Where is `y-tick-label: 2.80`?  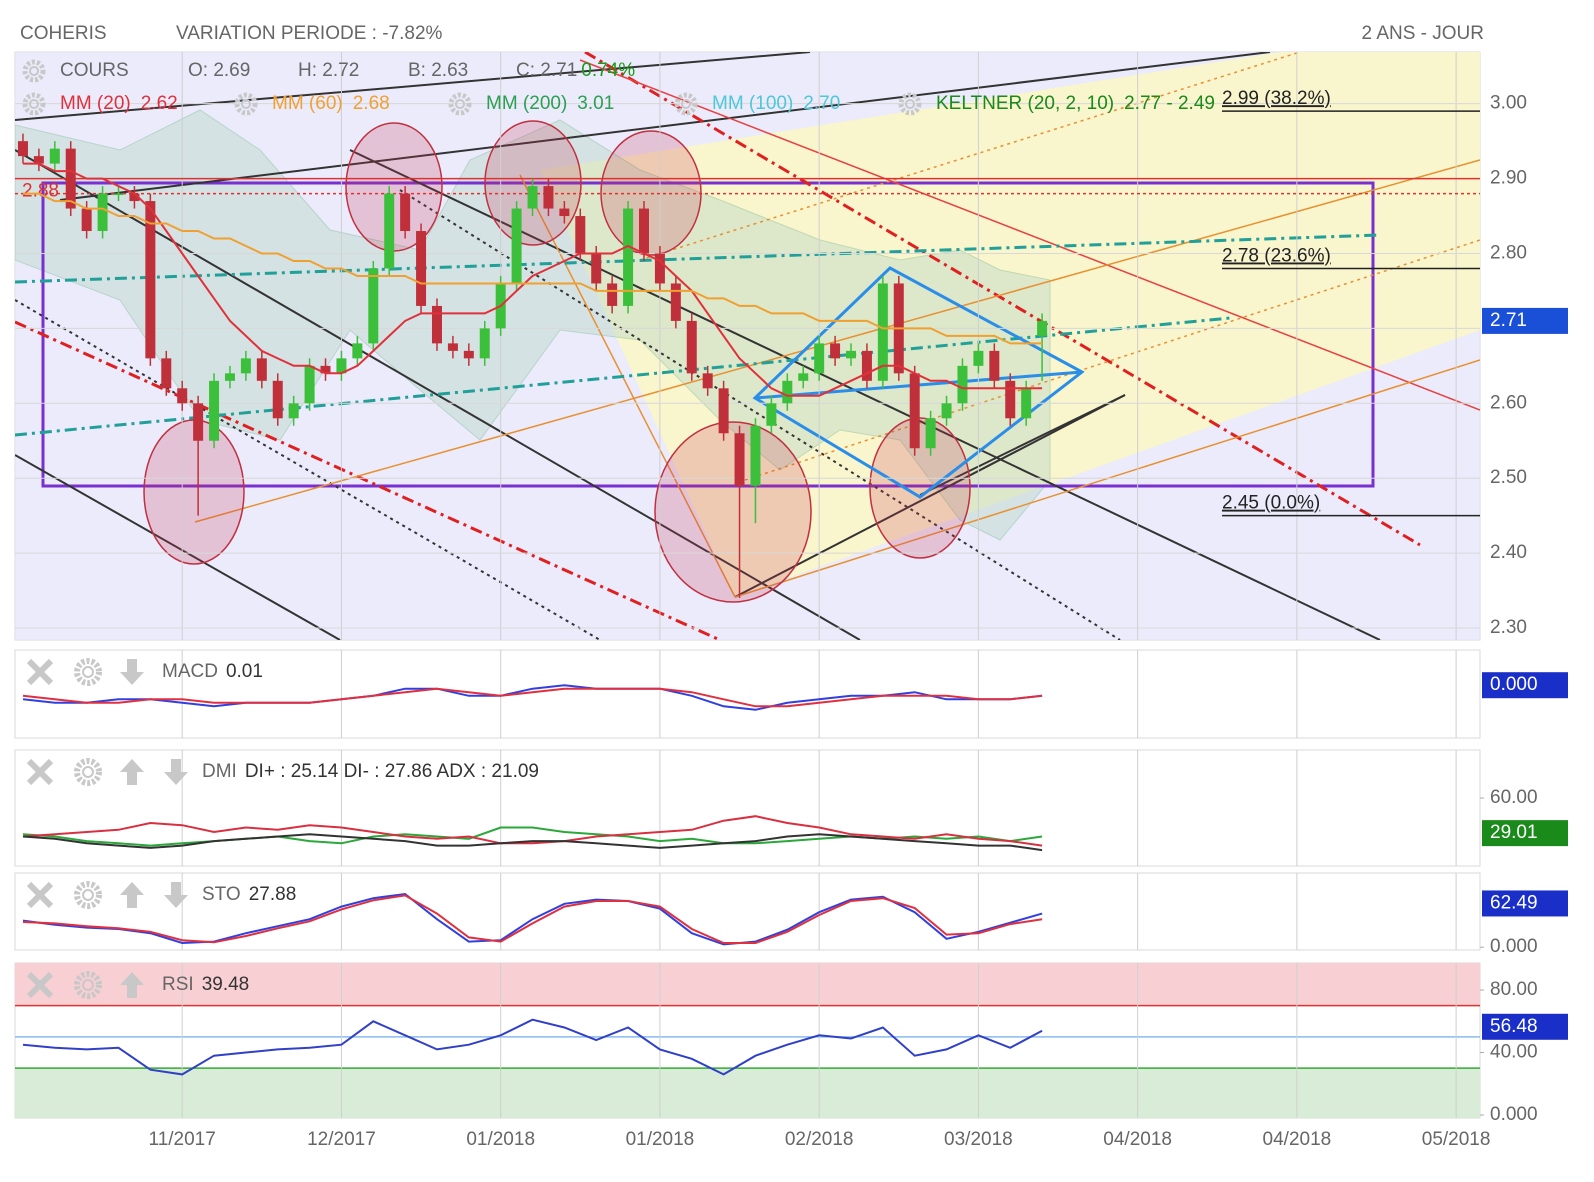
y-tick-label: 2.80 is located at coordinates (1508, 253).